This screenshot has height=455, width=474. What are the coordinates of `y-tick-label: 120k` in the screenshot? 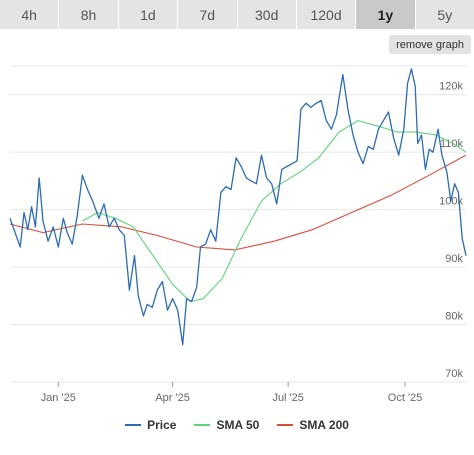 It's located at (451, 87).